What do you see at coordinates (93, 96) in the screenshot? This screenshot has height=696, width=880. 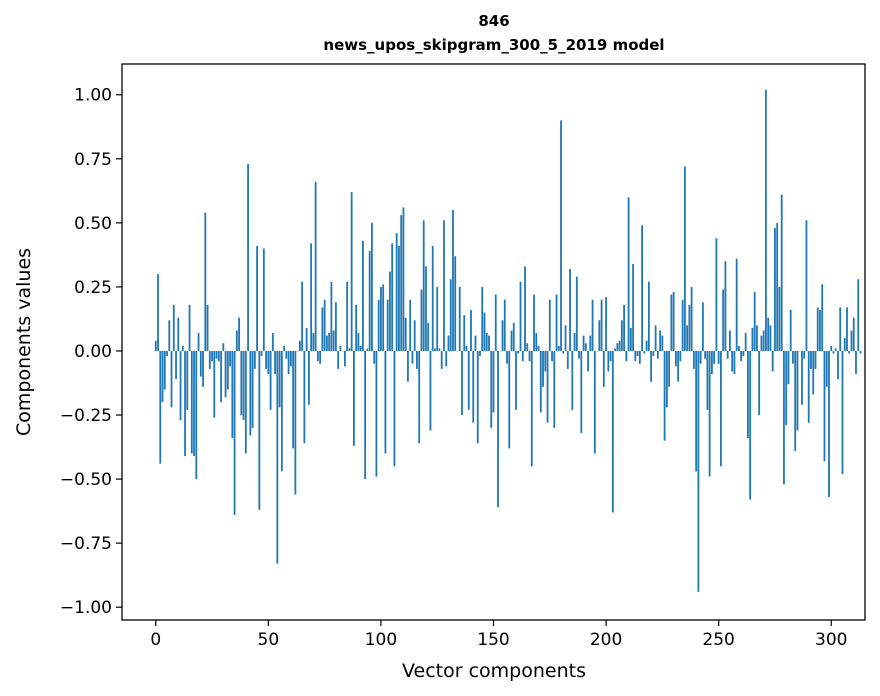 I see `y-tick-label: 1.00` at bounding box center [93, 96].